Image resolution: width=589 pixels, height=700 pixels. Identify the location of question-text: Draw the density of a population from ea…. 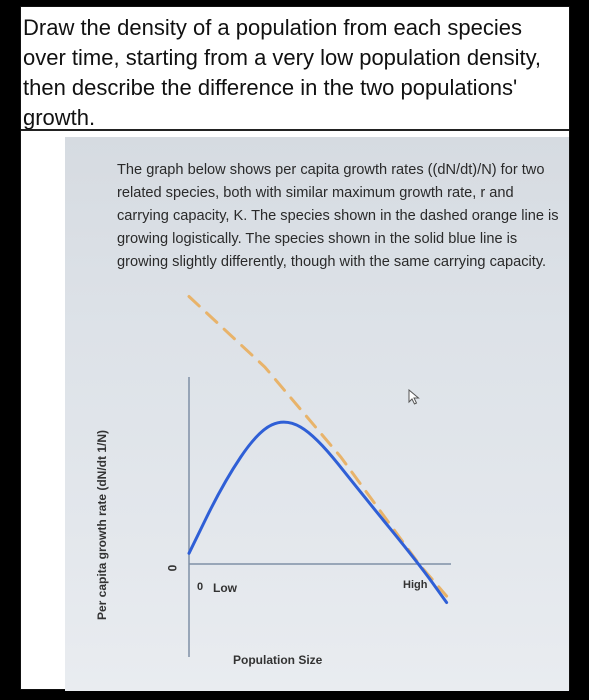
(282, 72).